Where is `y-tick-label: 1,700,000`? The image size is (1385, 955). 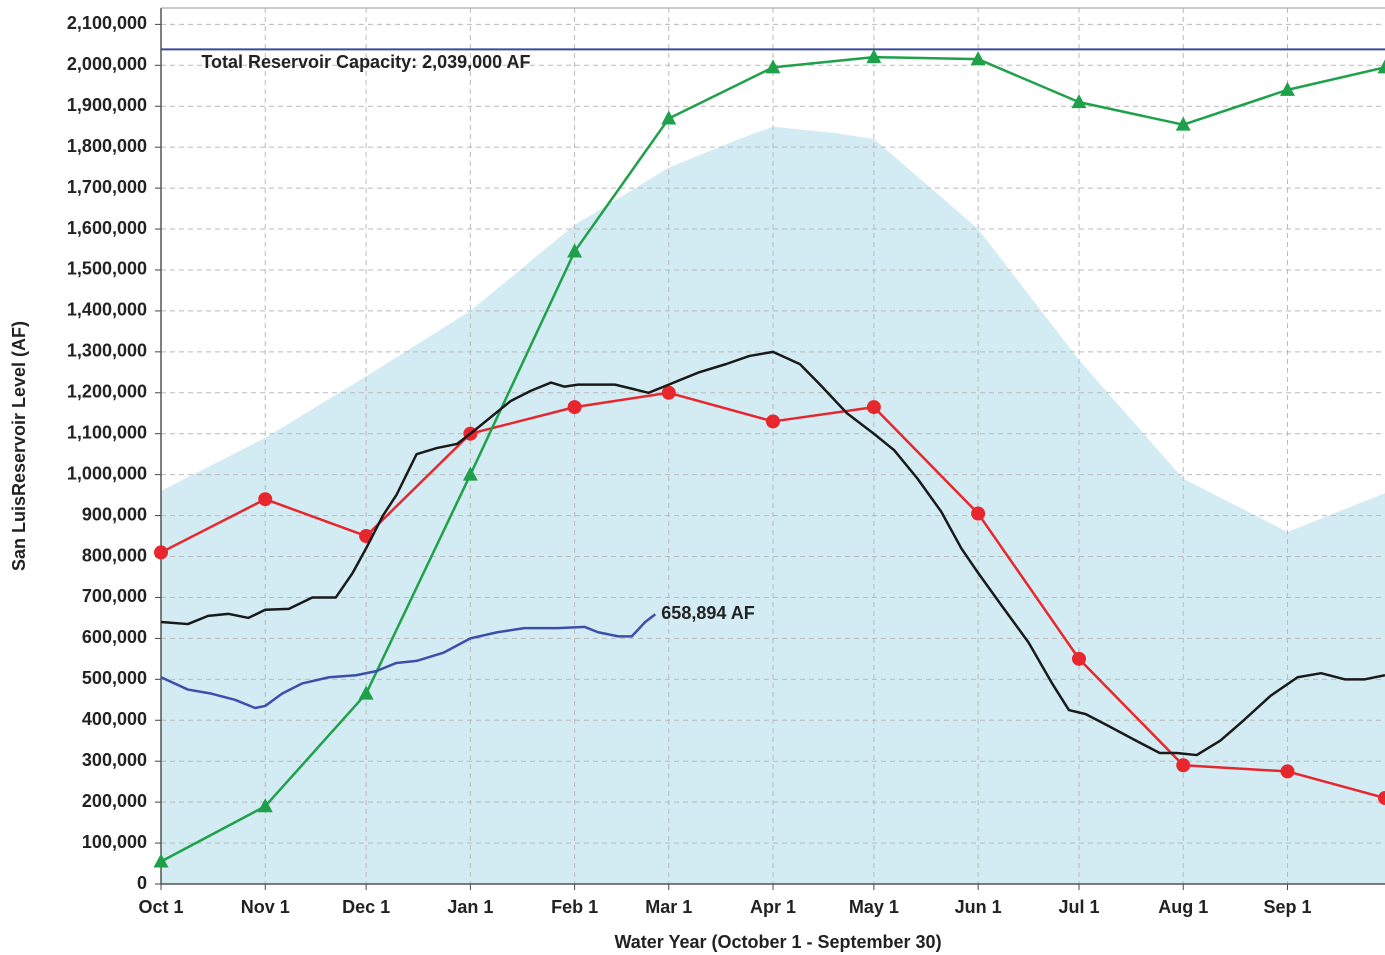
y-tick-label: 1,700,000 is located at coordinates (107, 187).